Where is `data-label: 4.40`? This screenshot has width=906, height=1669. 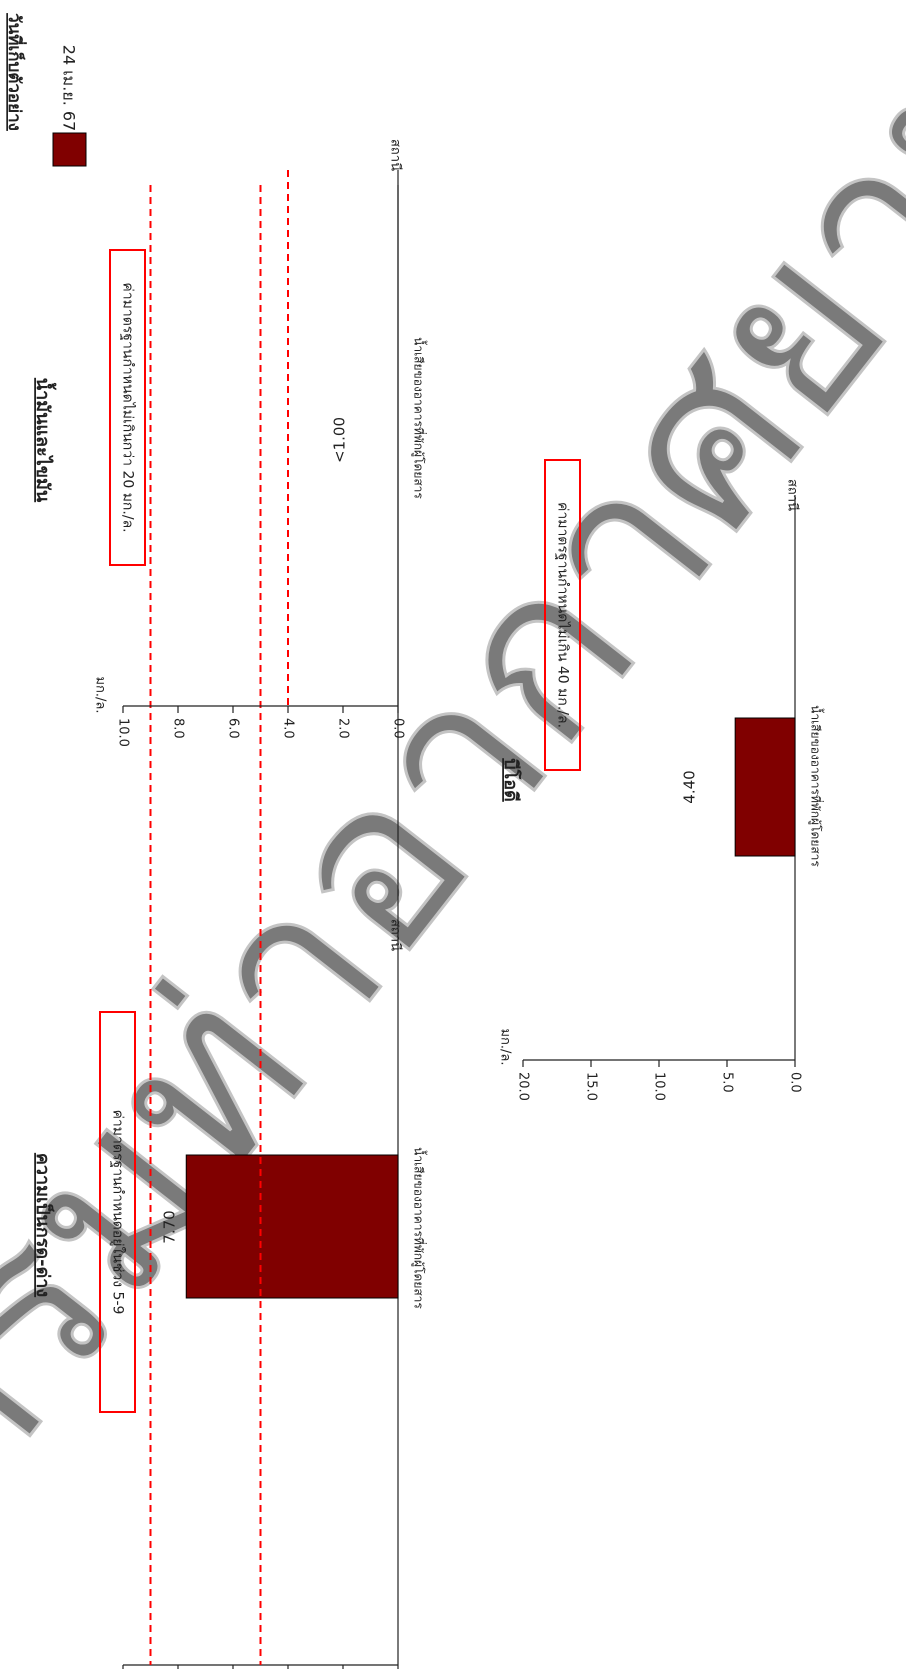
data-label: 4.40 is located at coordinates (690, 786).